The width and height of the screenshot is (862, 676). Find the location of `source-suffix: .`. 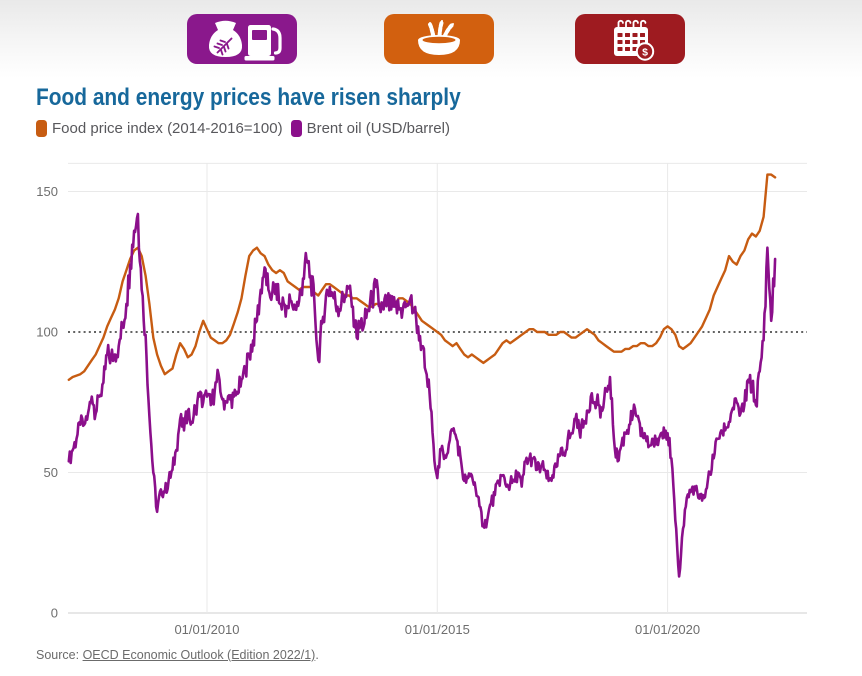

source-suffix: . is located at coordinates (317, 655).